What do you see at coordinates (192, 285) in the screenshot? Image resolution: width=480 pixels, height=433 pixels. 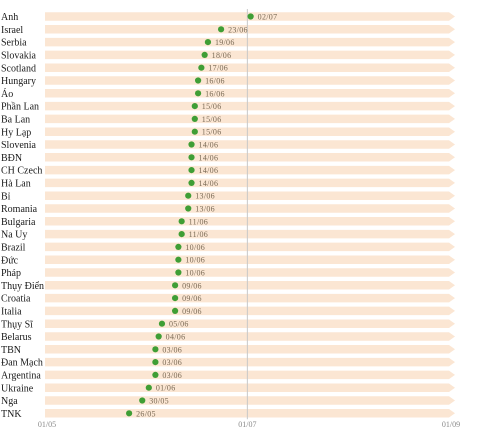 I see `value-label: 09/06` at bounding box center [192, 285].